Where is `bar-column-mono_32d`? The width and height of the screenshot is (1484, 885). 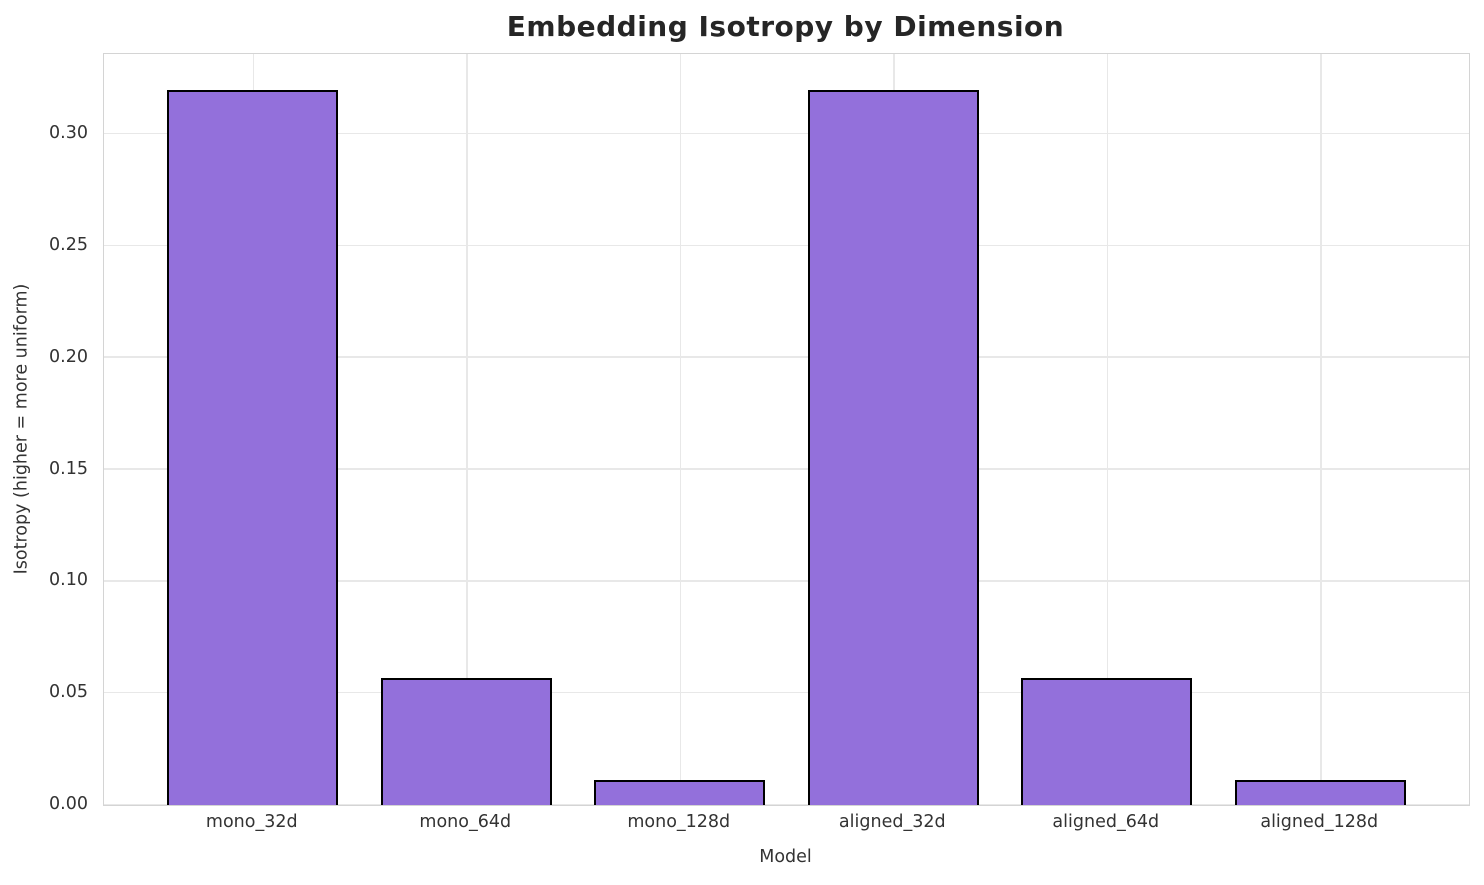 bar-column-mono_32d is located at coordinates (253, 429).